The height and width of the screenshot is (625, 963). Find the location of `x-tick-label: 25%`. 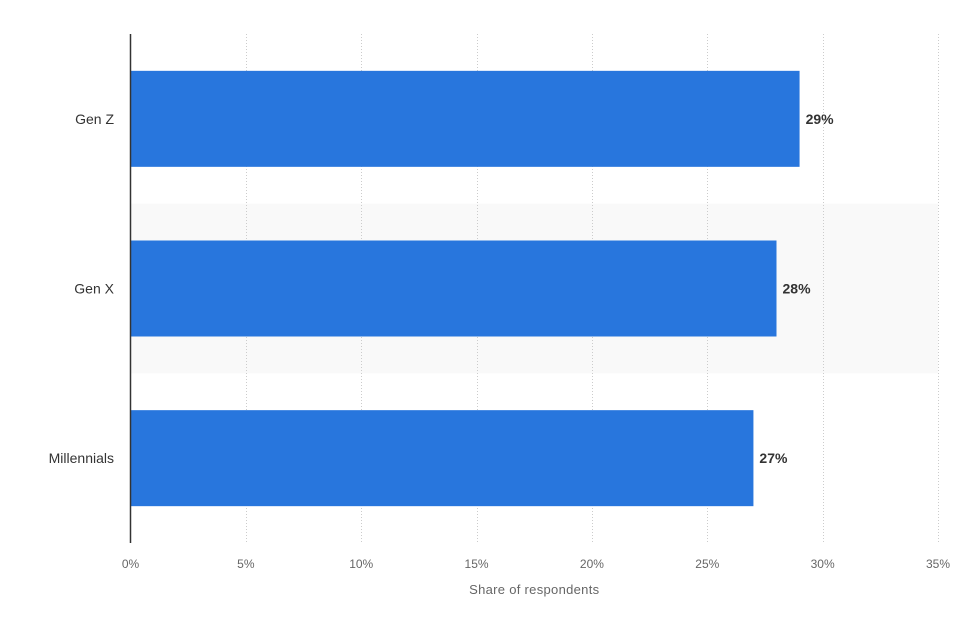

x-tick-label: 25% is located at coordinates (707, 564).